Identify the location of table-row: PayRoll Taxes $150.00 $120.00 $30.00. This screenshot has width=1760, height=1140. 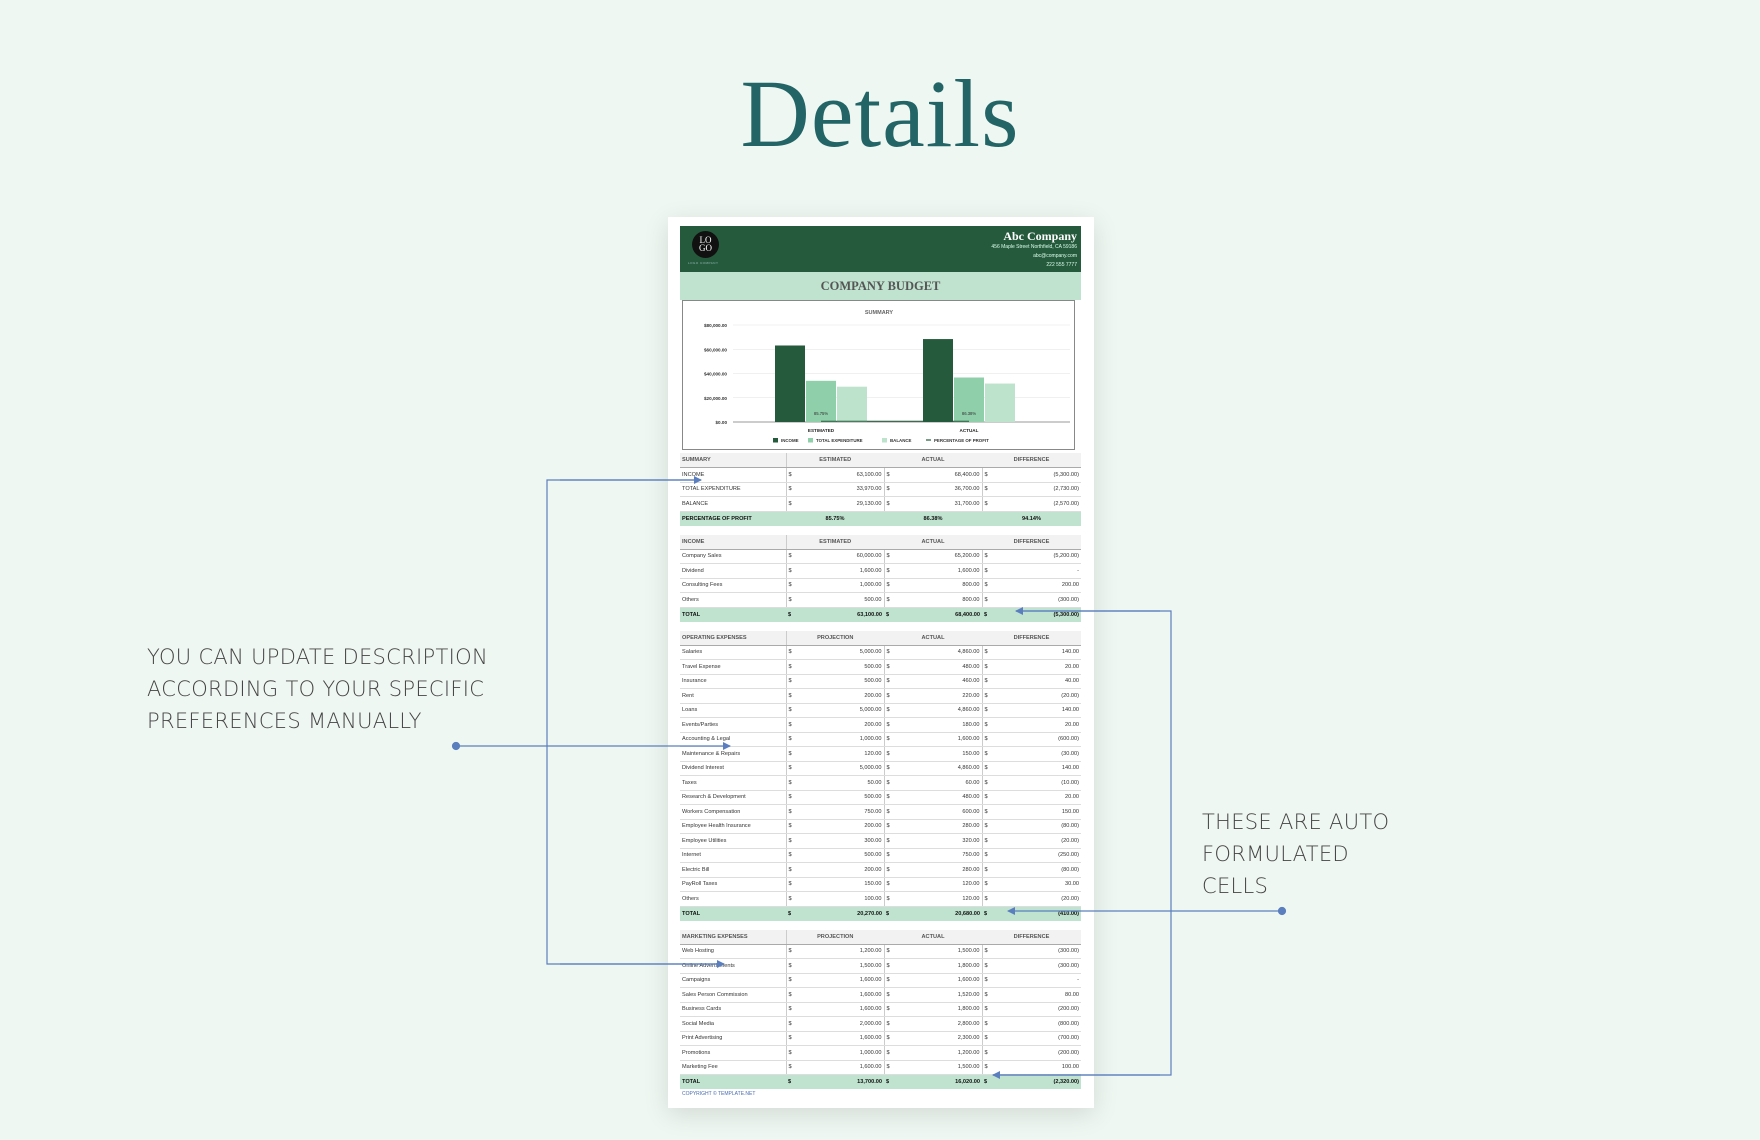
(880, 884).